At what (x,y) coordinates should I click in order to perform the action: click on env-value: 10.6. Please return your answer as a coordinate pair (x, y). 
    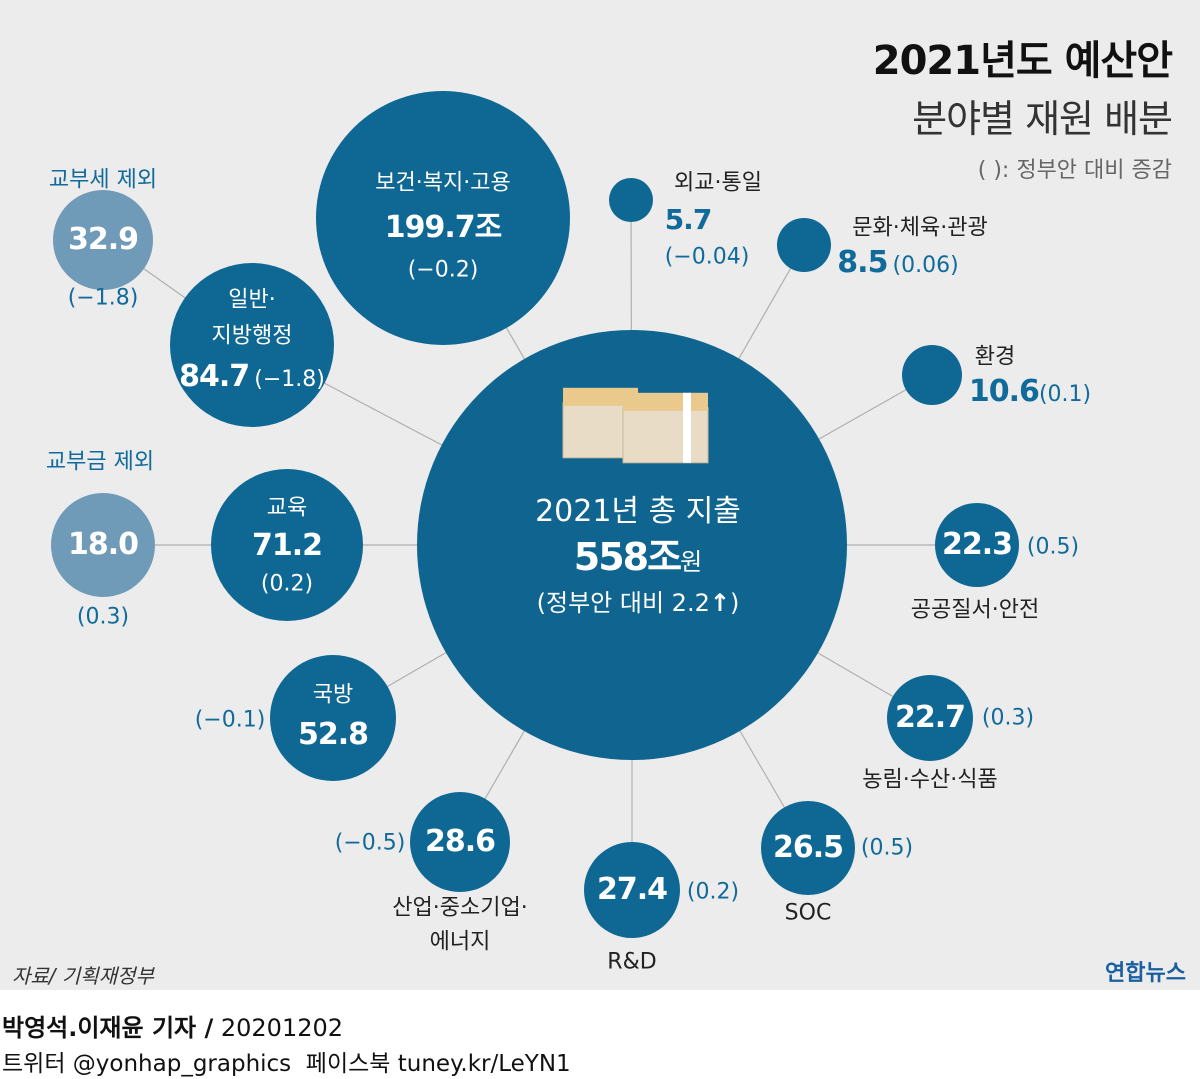
    Looking at the image, I should click on (1004, 391).